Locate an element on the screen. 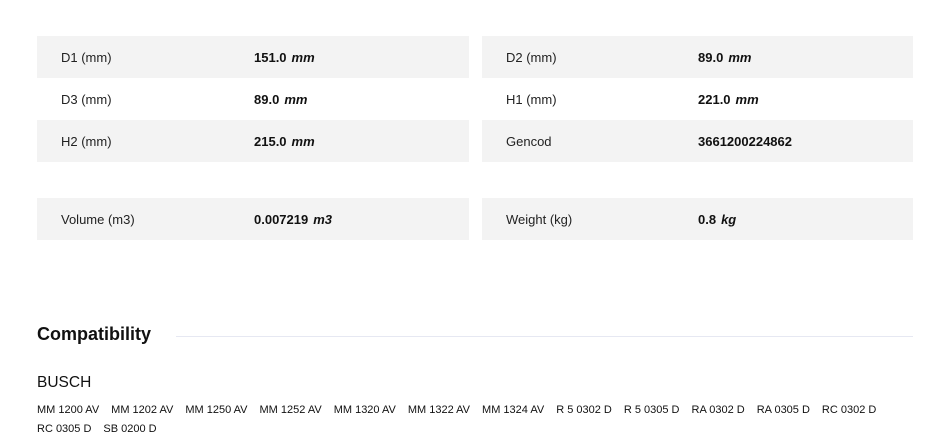 The width and height of the screenshot is (925, 442). model-item: MM 1250 AV is located at coordinates (216, 410).